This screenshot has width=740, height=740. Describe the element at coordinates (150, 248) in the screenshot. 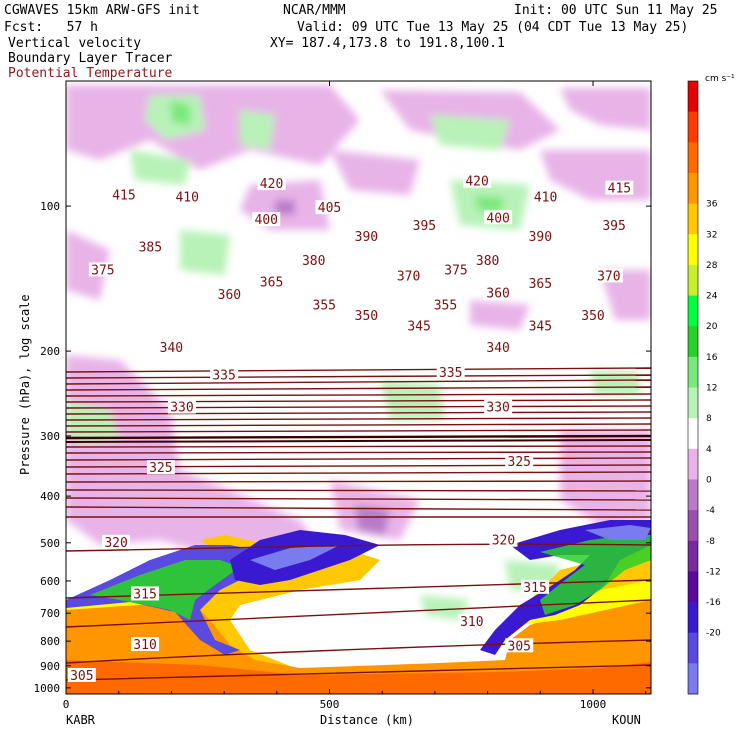

I see `theta-label: 385` at that location.